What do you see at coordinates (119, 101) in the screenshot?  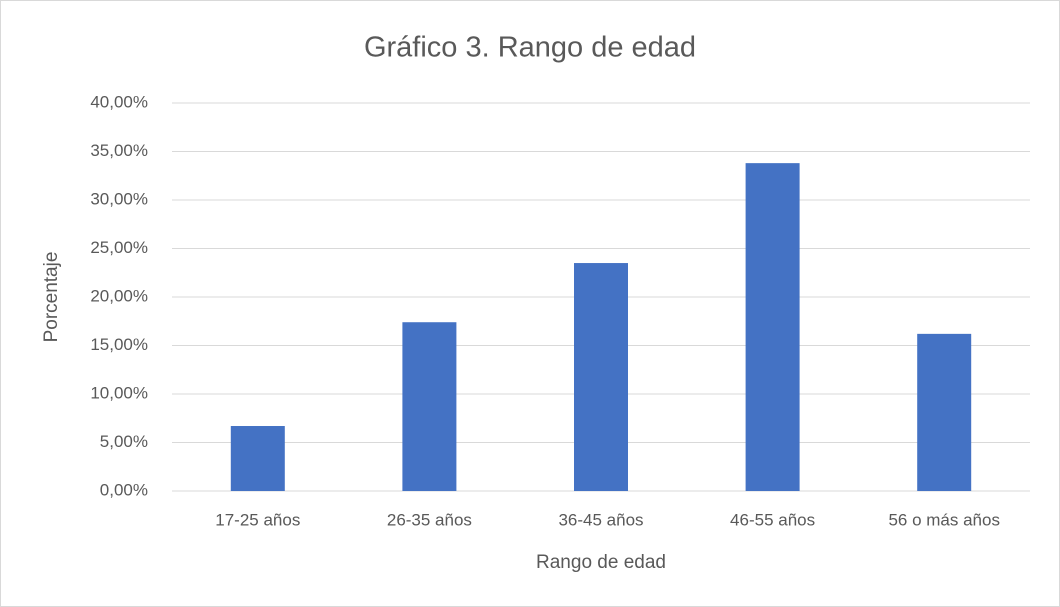 I see `y-tick-label: 40,00%` at bounding box center [119, 101].